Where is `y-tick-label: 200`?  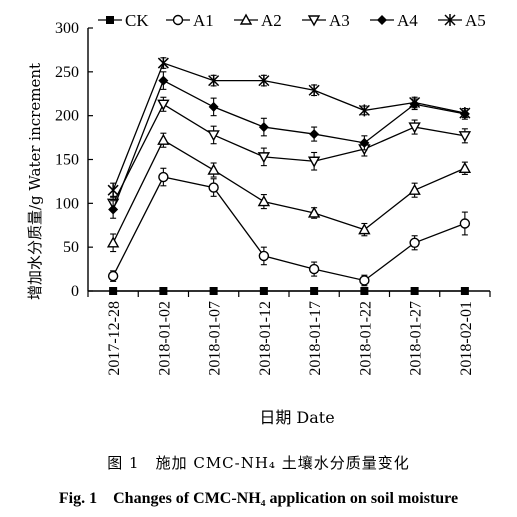 y-tick-label: 200 is located at coordinates (67, 116).